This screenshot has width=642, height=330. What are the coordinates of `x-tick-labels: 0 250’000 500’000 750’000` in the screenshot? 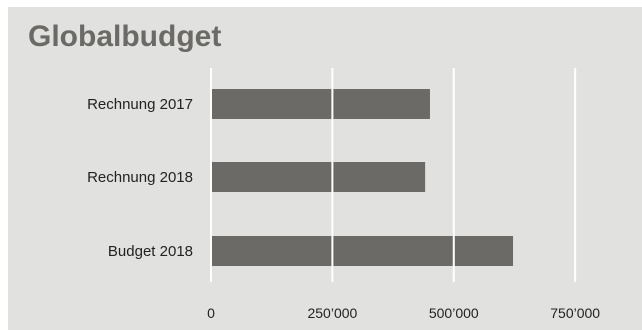 It's located at (403, 313).